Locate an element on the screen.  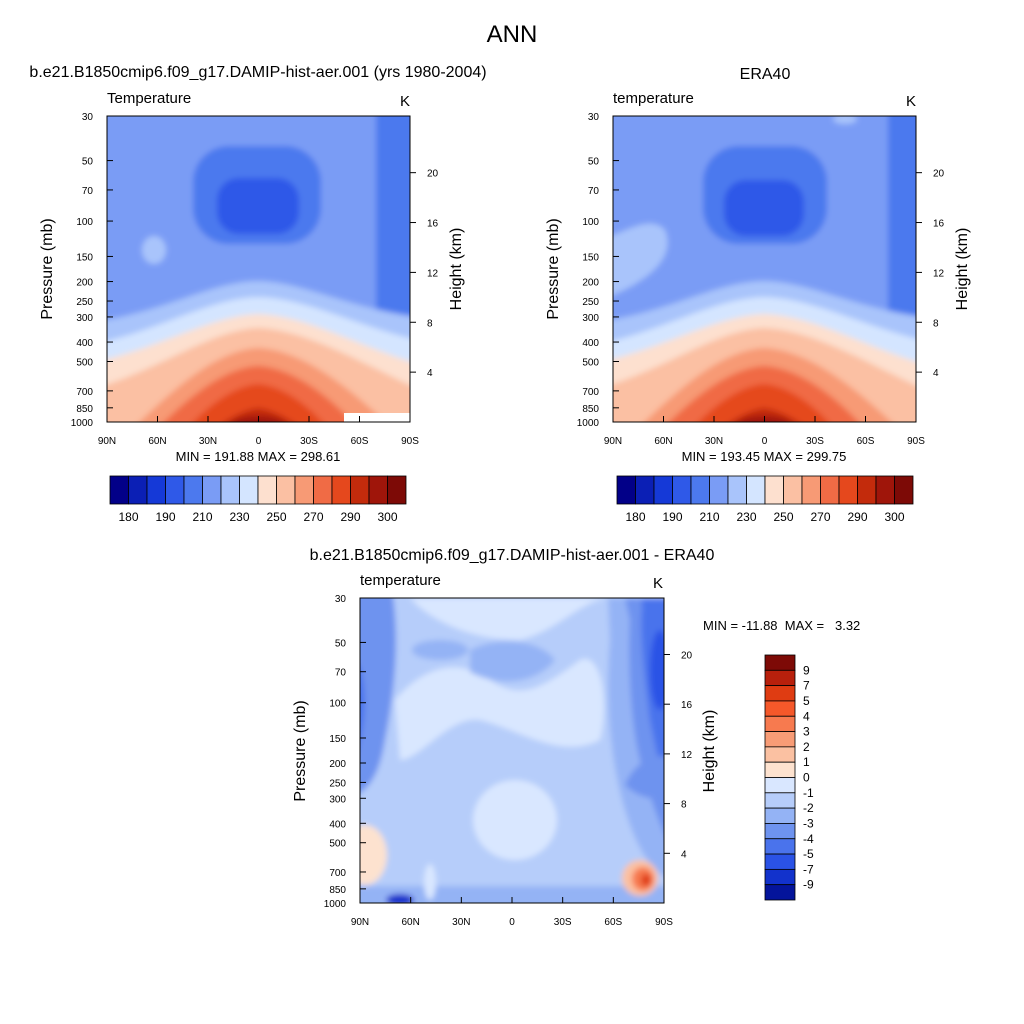
colorbar-label: 300 is located at coordinates (894, 517).